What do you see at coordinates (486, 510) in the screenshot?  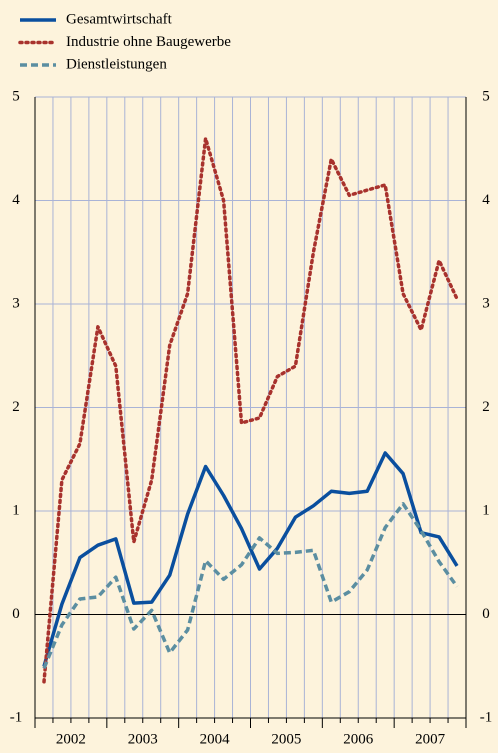 I see `y2-tick-label: 1` at bounding box center [486, 510].